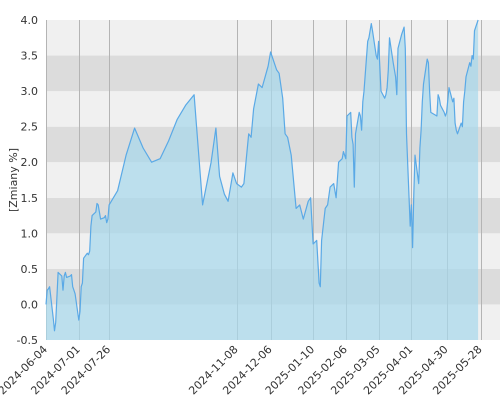 This screenshot has height=400, width=500. I want to click on y-tick-label: 2.5, so click(30, 127).